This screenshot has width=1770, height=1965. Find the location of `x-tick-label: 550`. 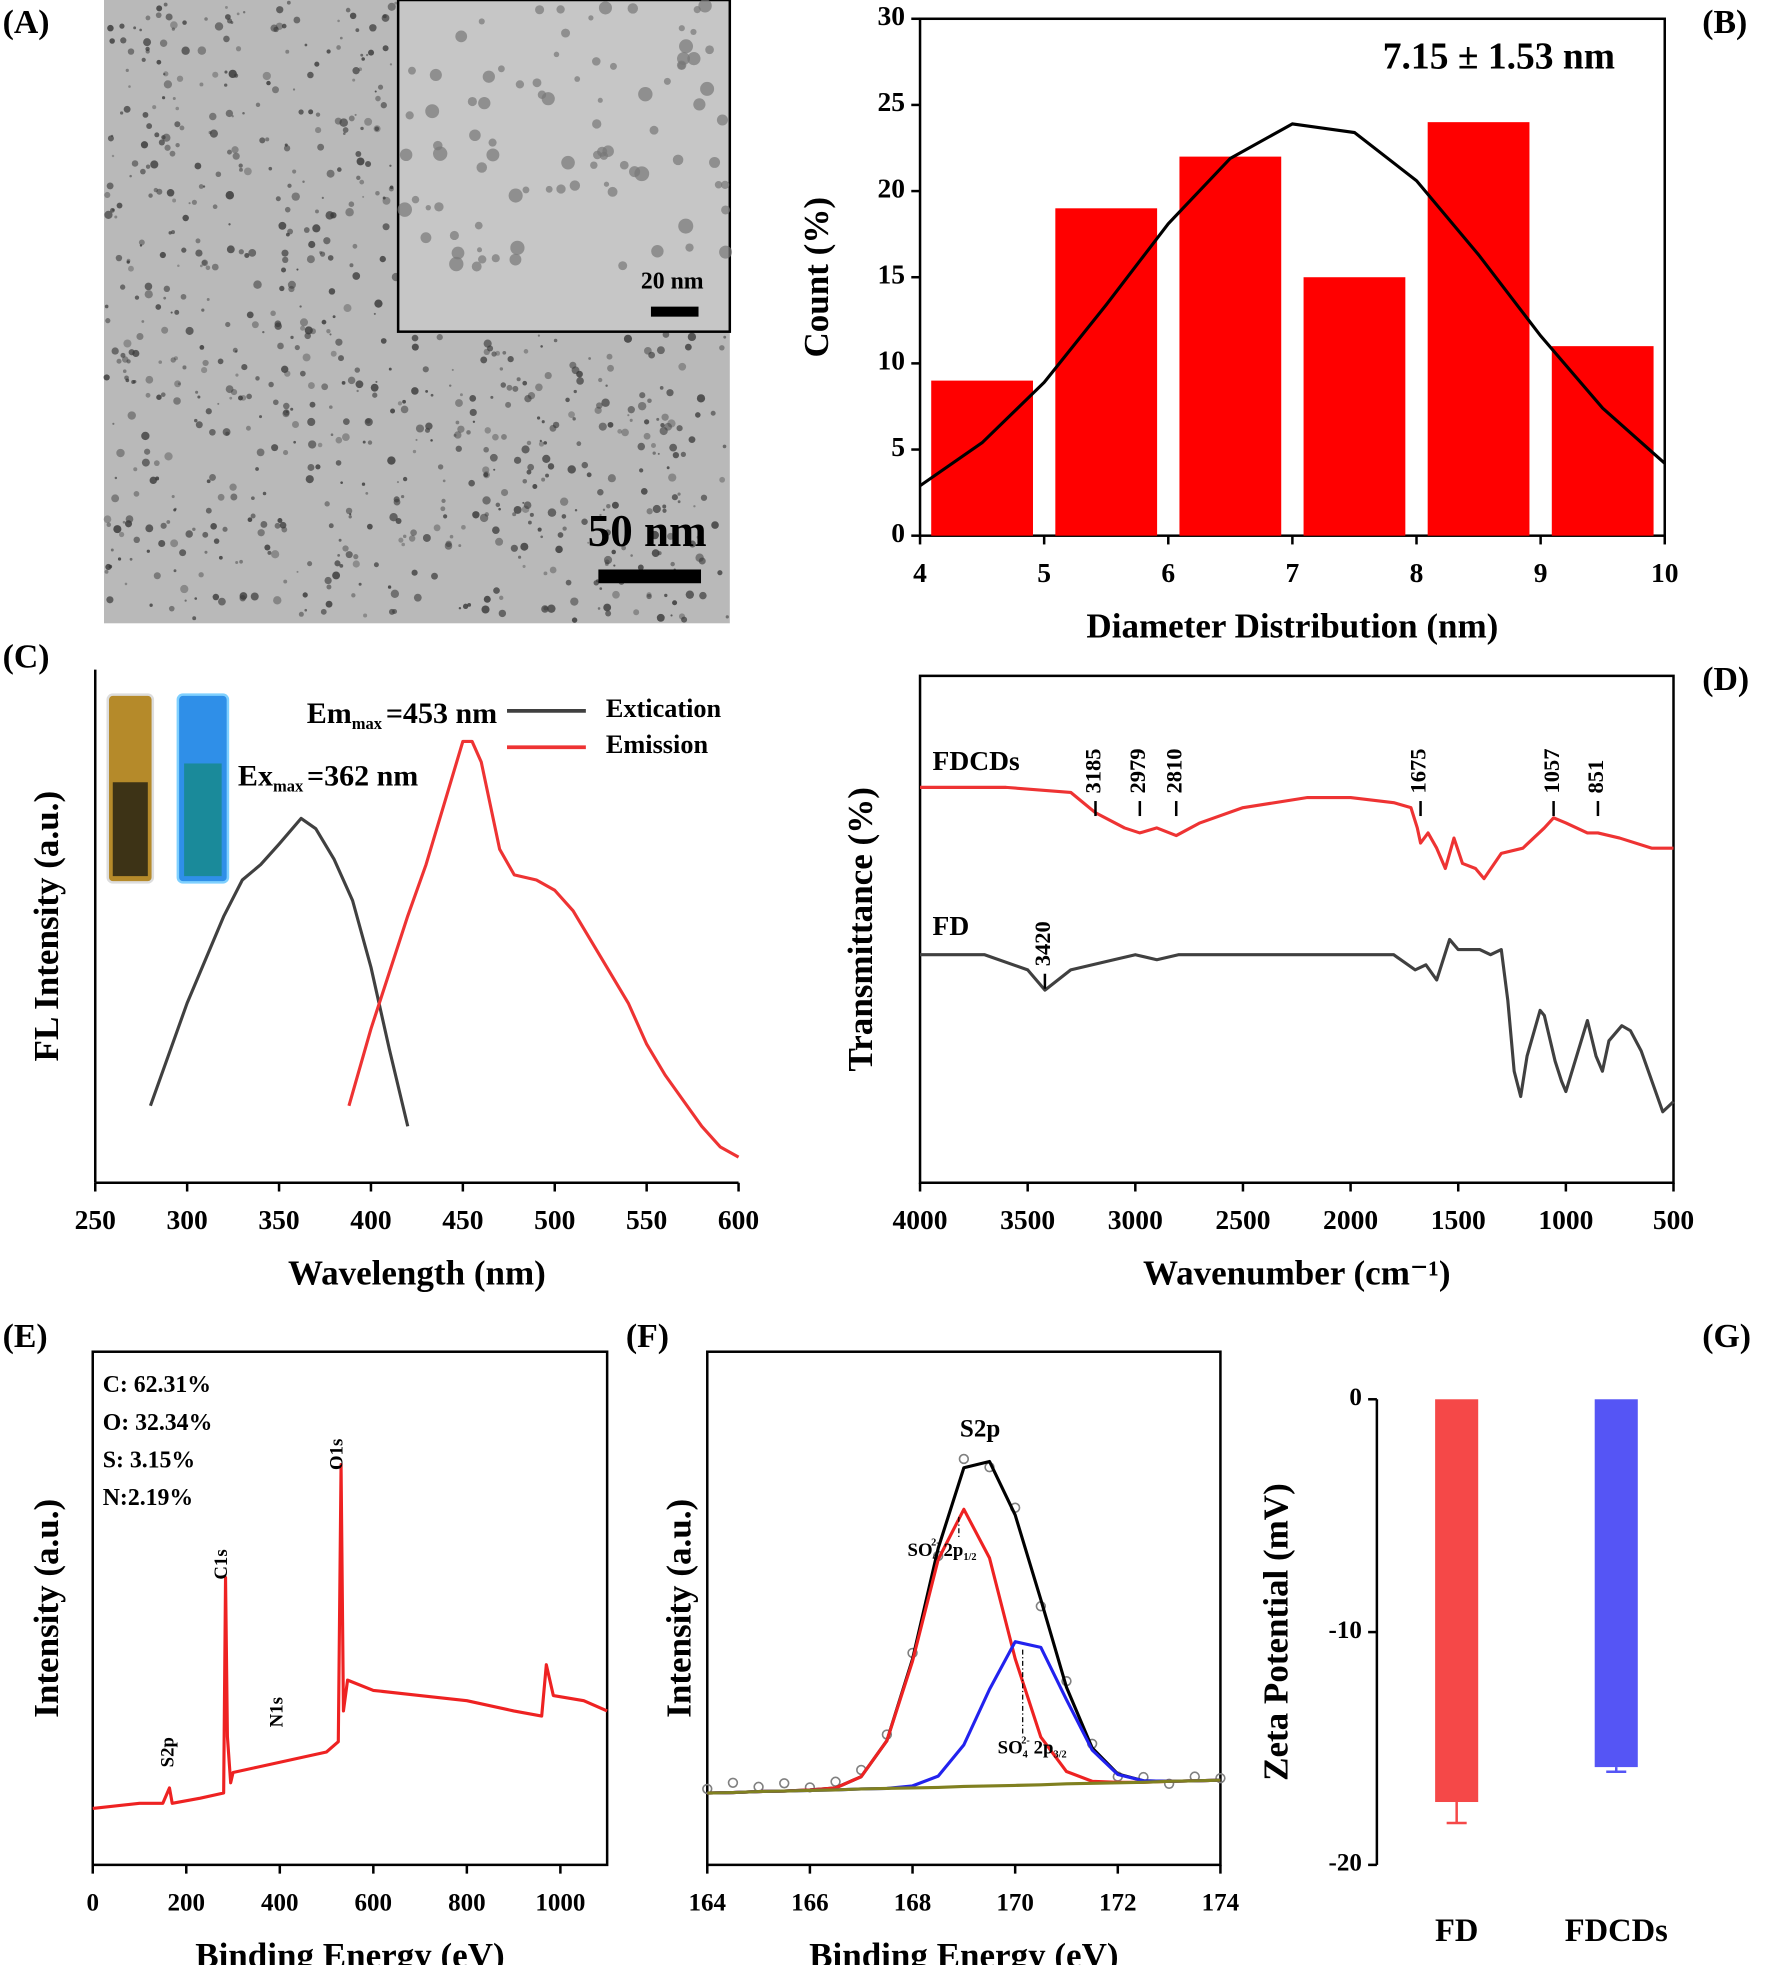

x-tick-label: 550 is located at coordinates (646, 1219).